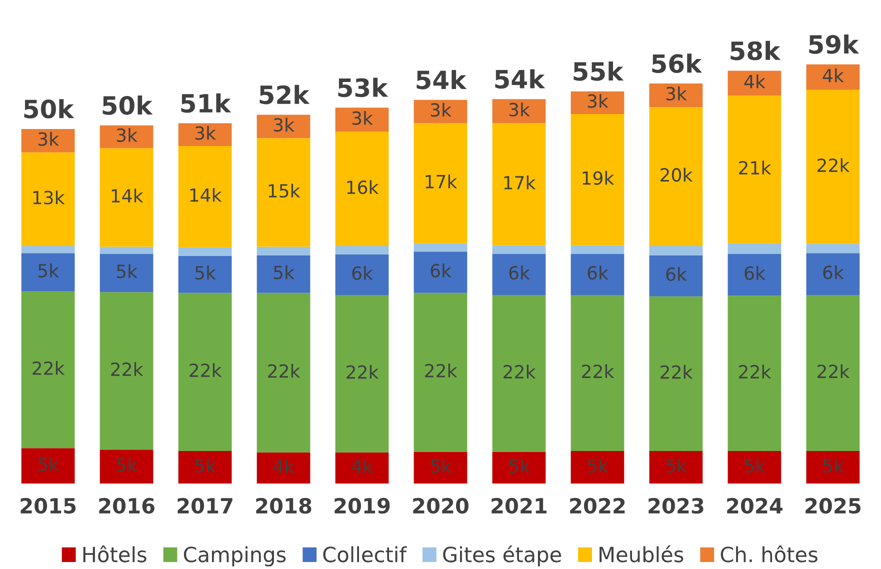 This screenshot has height=569, width=881. Describe the element at coordinates (284, 506) in the screenshot. I see `x-tick-label: 2018` at that location.